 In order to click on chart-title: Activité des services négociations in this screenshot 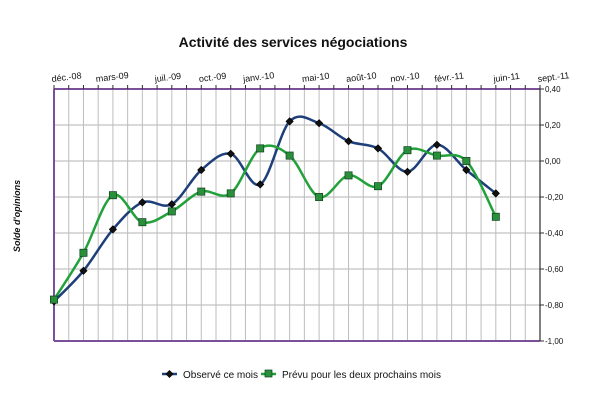, I will do `click(293, 42)`.